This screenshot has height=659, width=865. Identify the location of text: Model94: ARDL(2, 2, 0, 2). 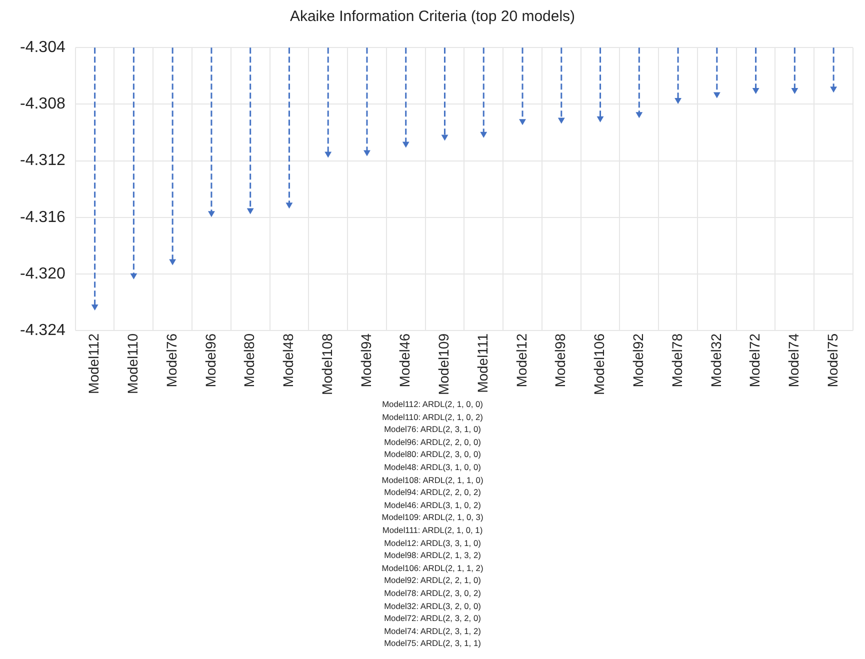
(432, 492).